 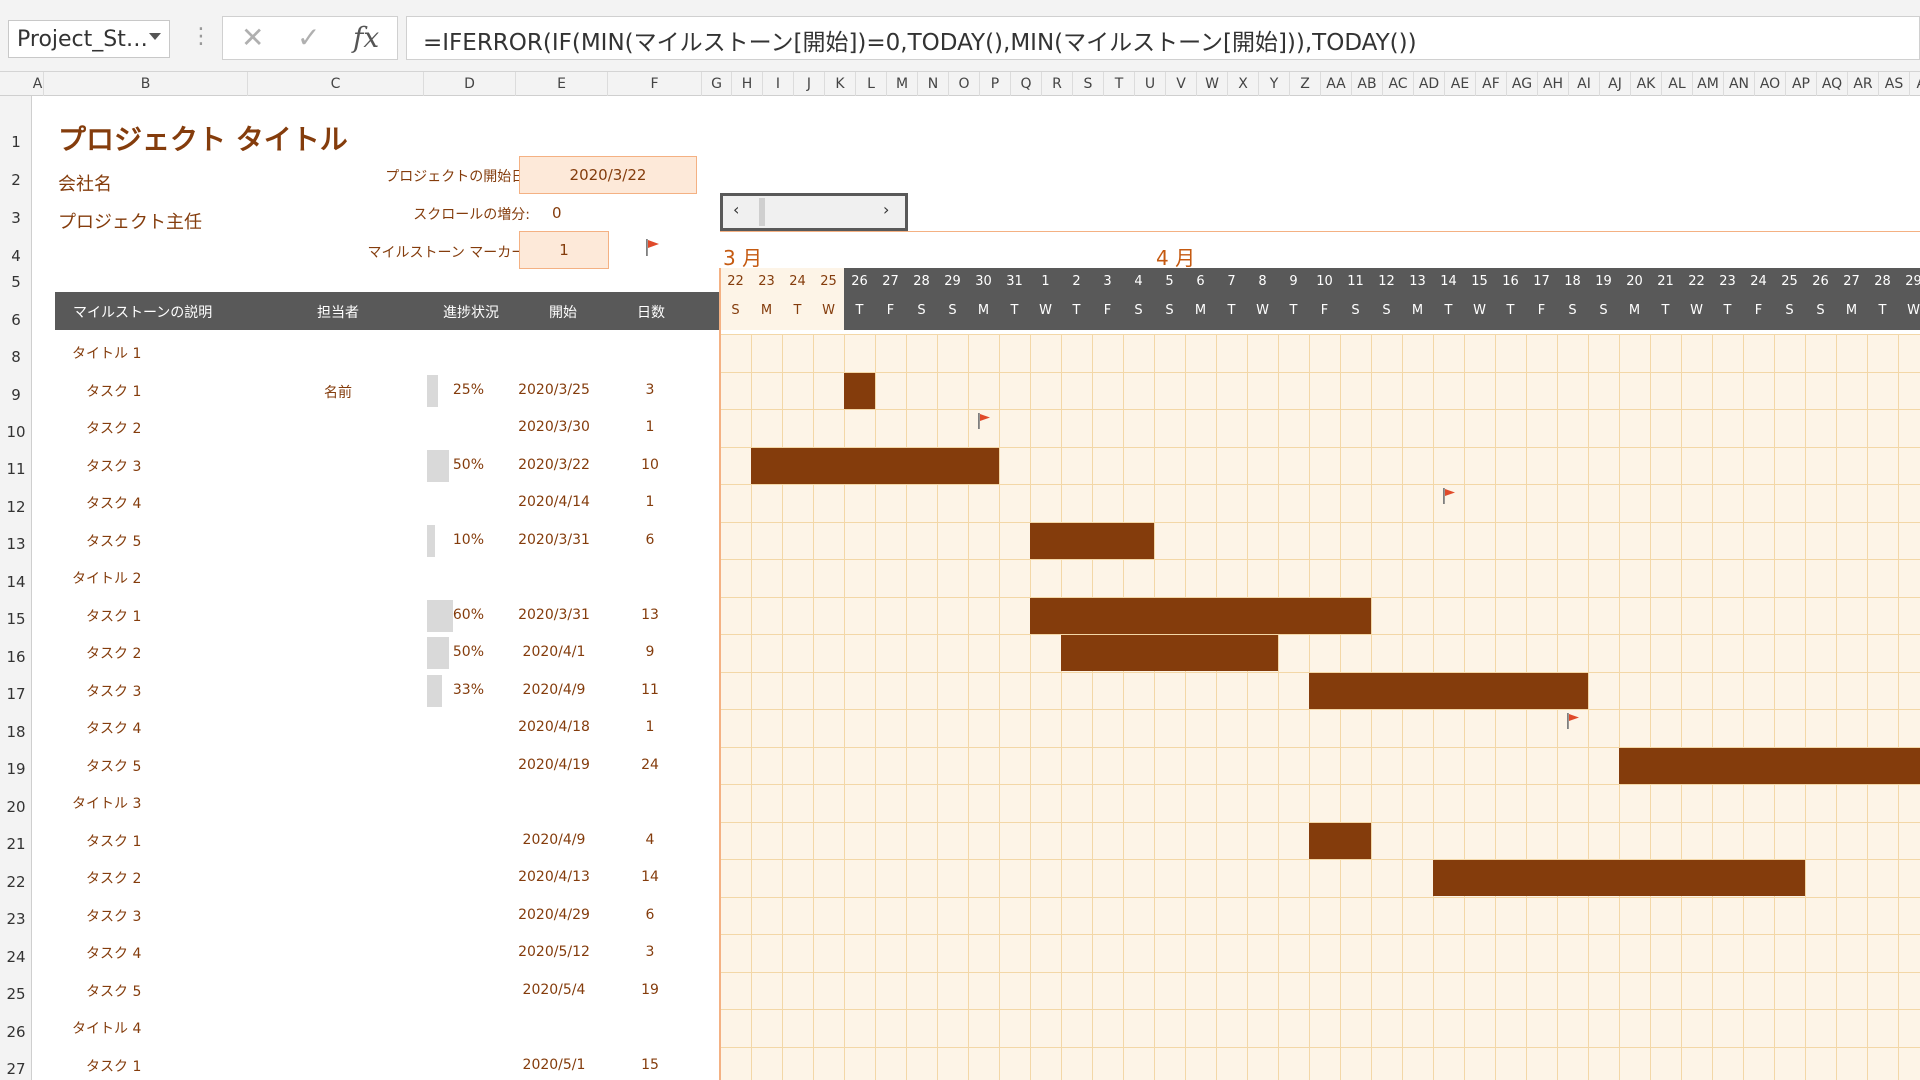 I want to click on scroll-thumb, so click(x=762, y=212).